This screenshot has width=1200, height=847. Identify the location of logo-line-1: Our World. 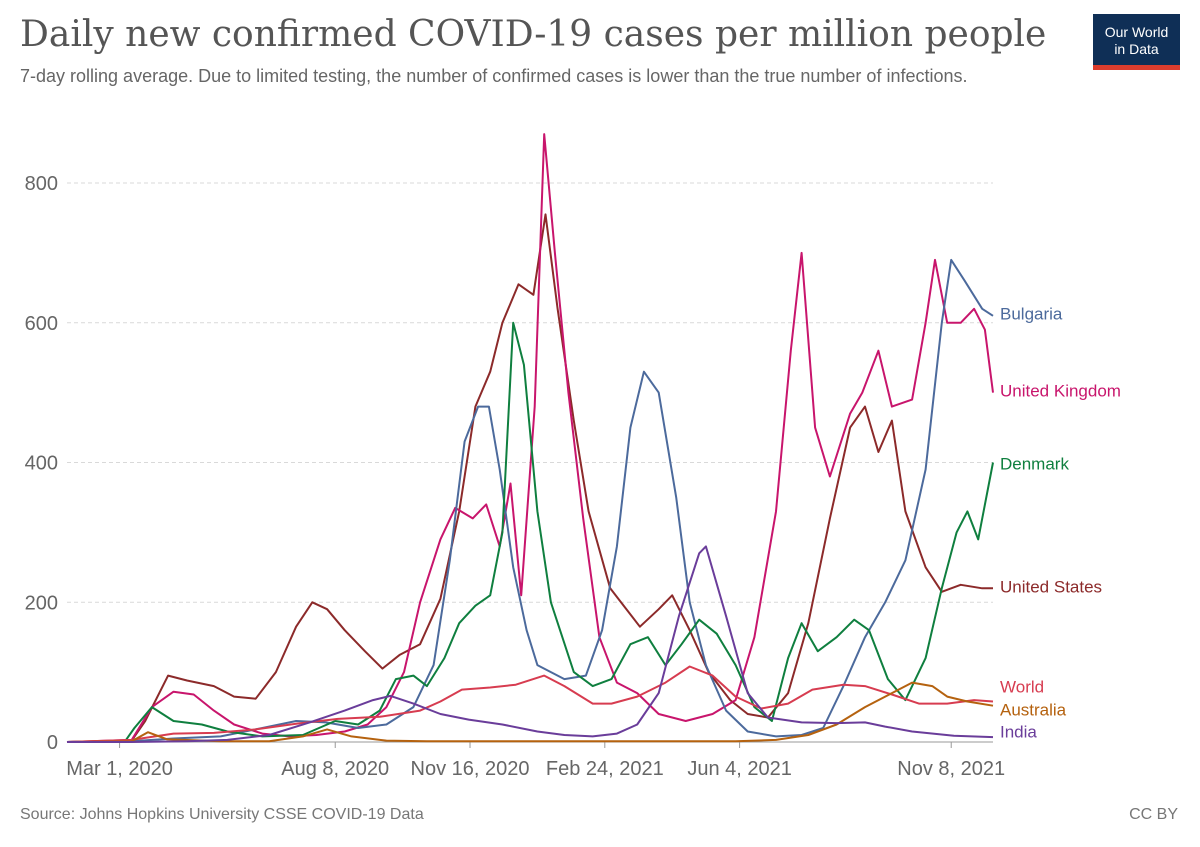
(1136, 32).